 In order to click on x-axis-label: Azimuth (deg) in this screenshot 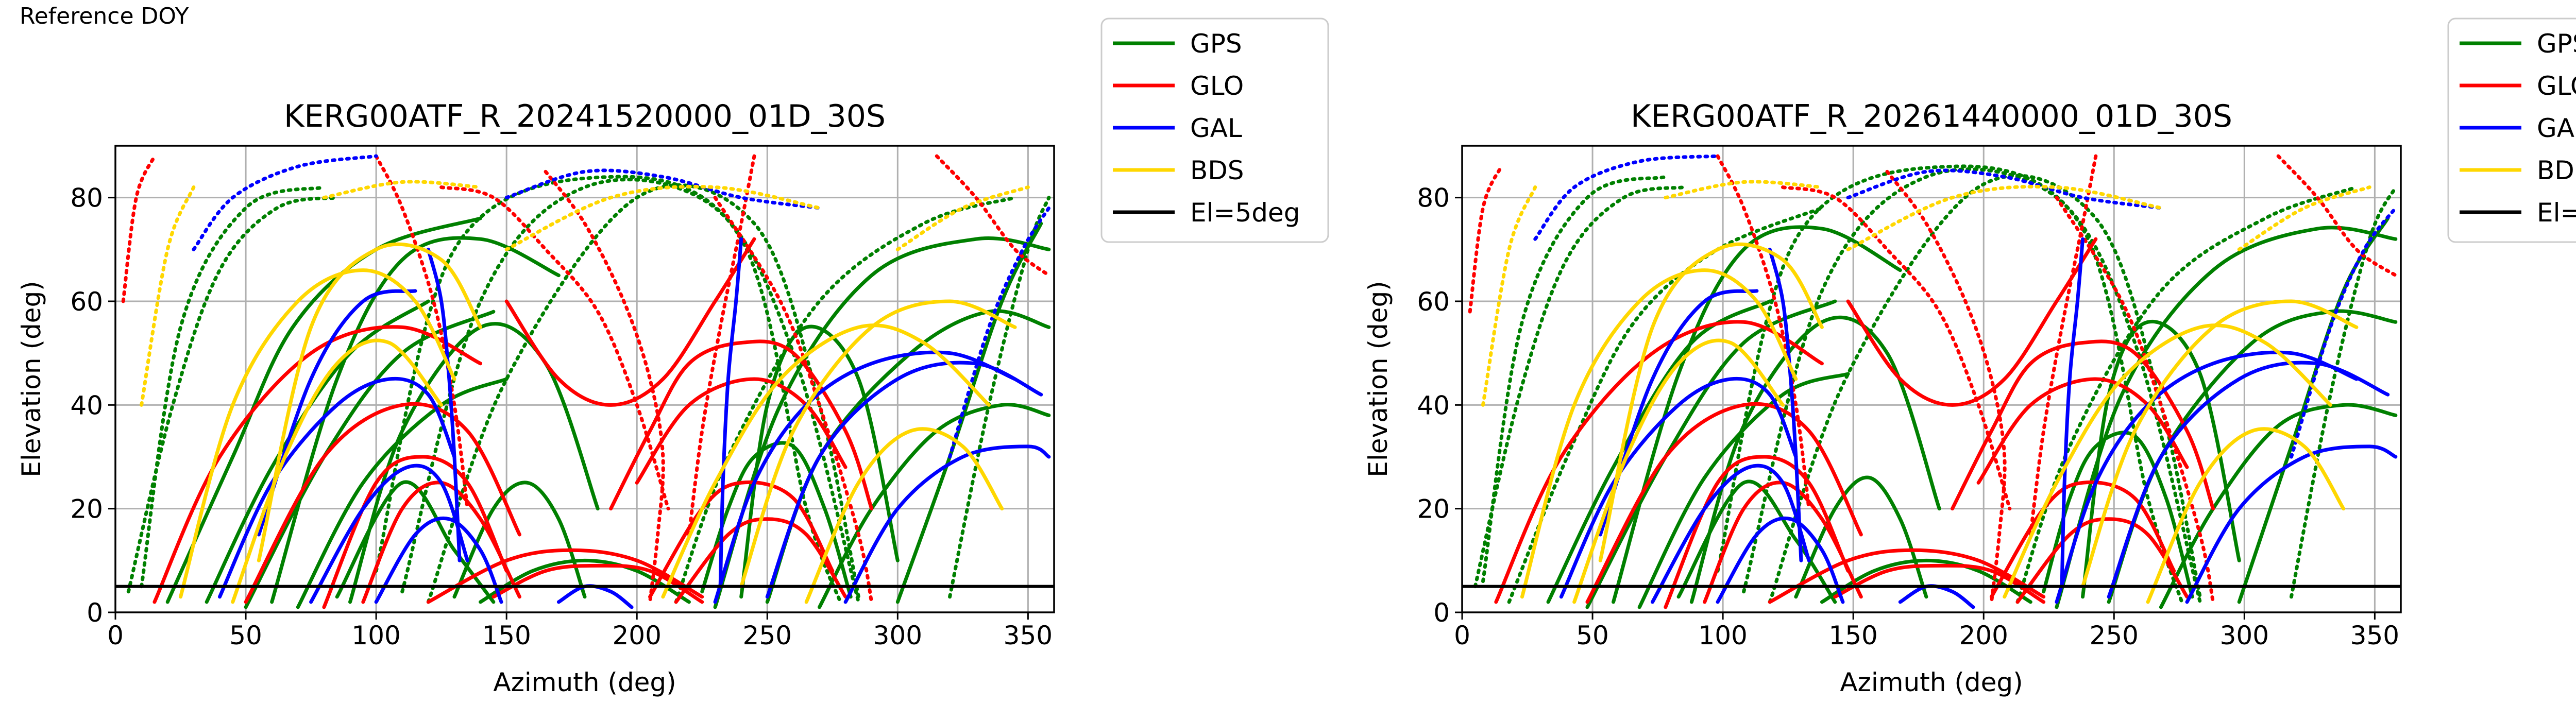, I will do `click(1931, 682)`.